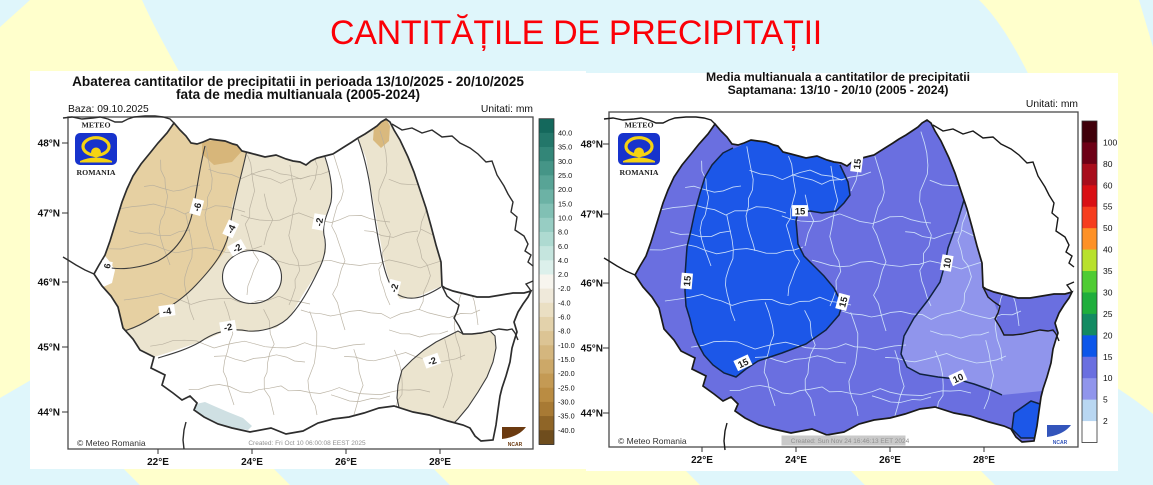 This screenshot has height=485, width=1153. I want to click on svg-text: -6, so click(198, 207).